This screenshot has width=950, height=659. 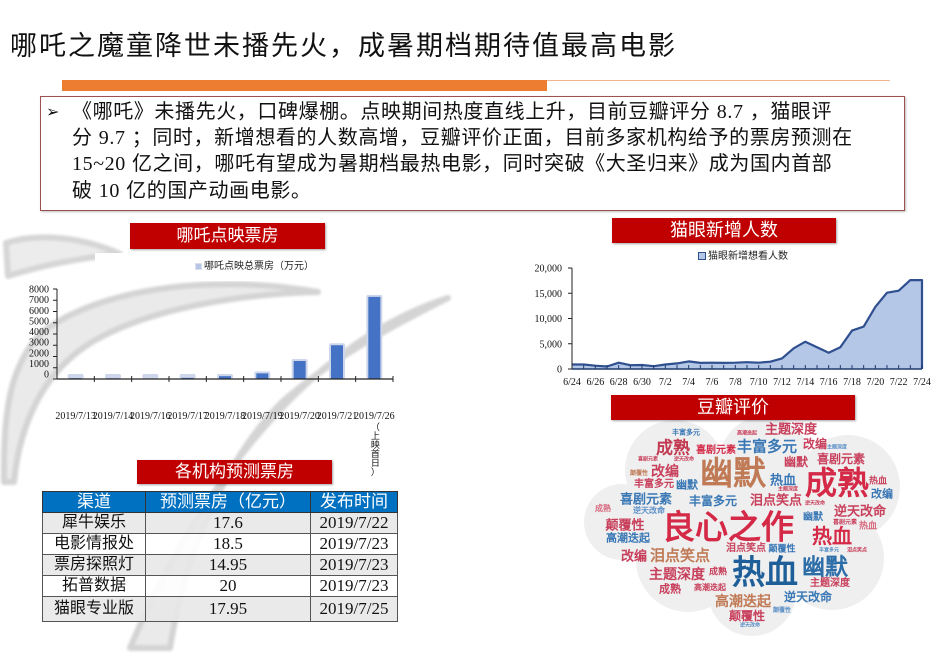 I want to click on word-cloud-term: 良心之作, so click(x=728, y=527).